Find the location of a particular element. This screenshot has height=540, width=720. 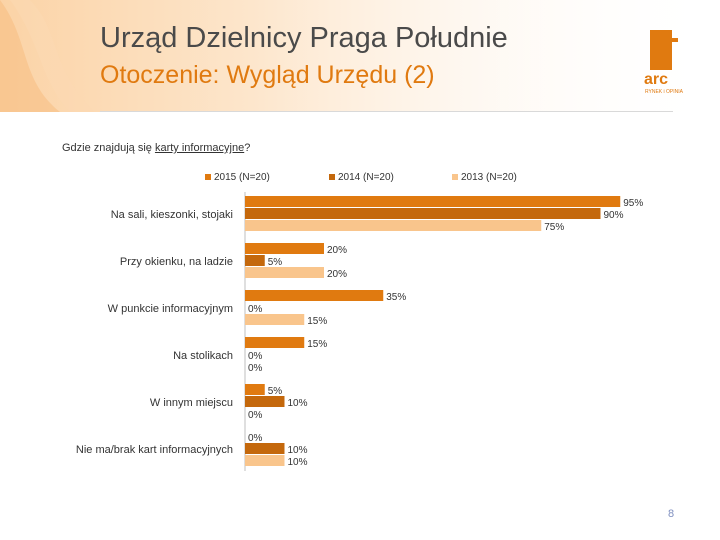

data-label: 90% is located at coordinates (614, 215).